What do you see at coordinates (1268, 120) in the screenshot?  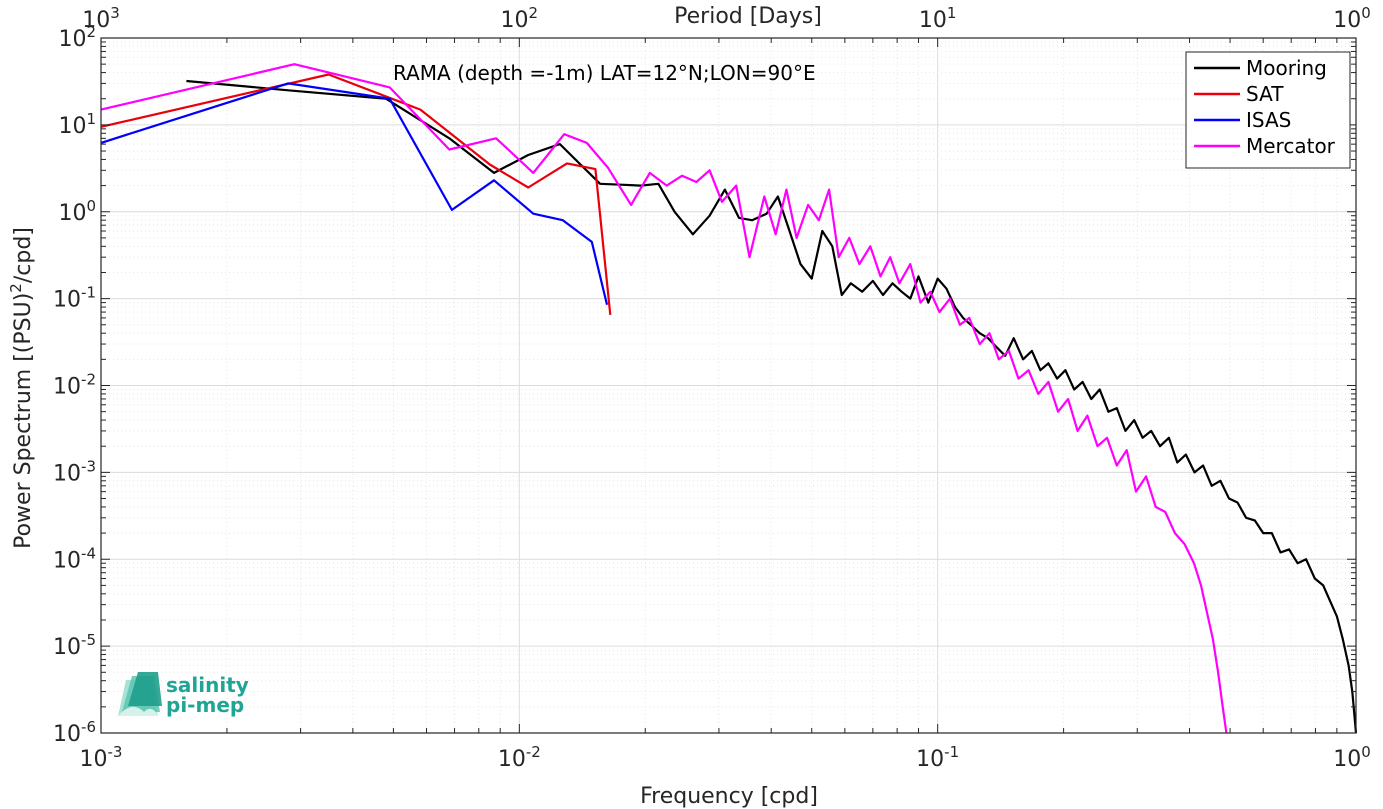 I see `legend-label-isas: ISAS` at bounding box center [1268, 120].